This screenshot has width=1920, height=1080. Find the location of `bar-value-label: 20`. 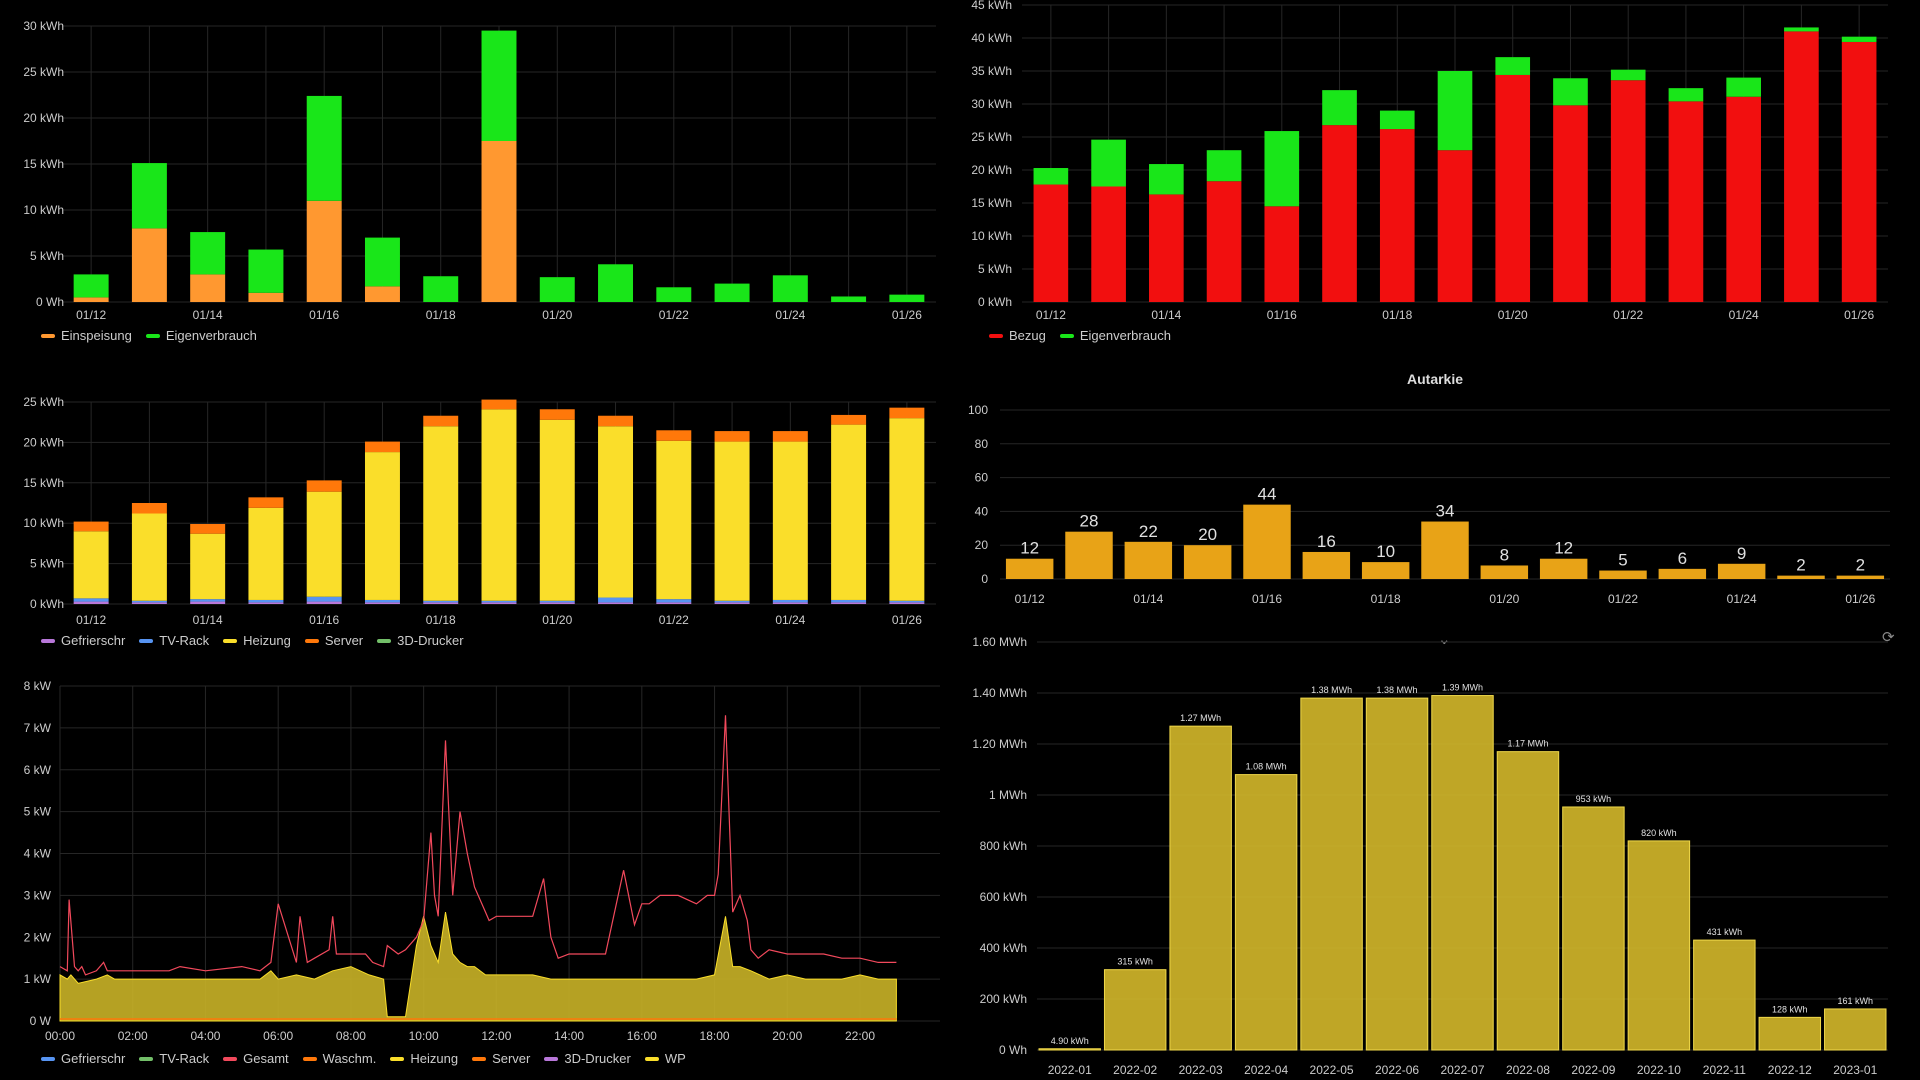

bar-value-label: 20 is located at coordinates (1207, 534).